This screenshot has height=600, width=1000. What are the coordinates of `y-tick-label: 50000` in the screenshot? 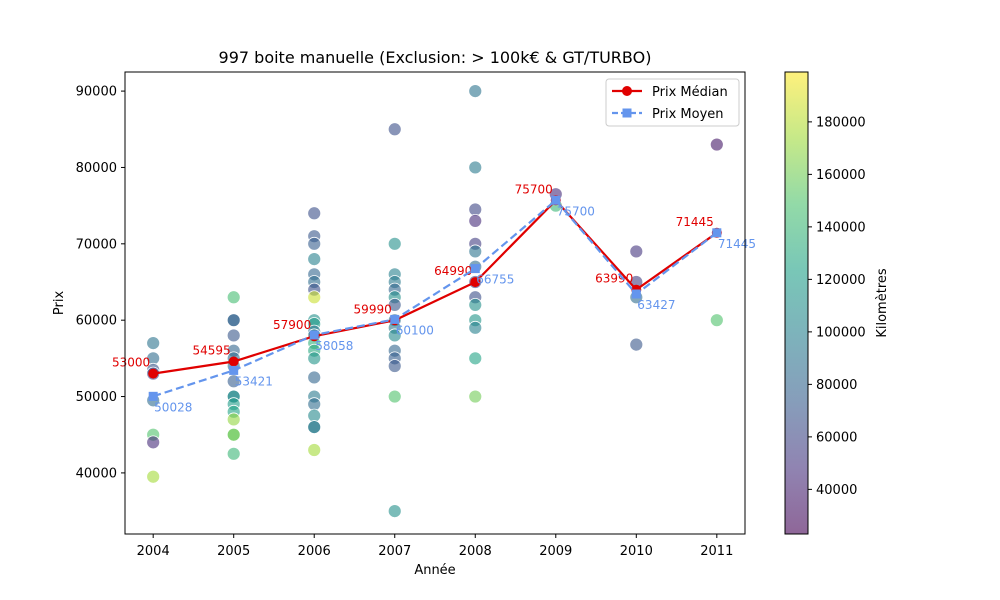 It's located at (96, 397).